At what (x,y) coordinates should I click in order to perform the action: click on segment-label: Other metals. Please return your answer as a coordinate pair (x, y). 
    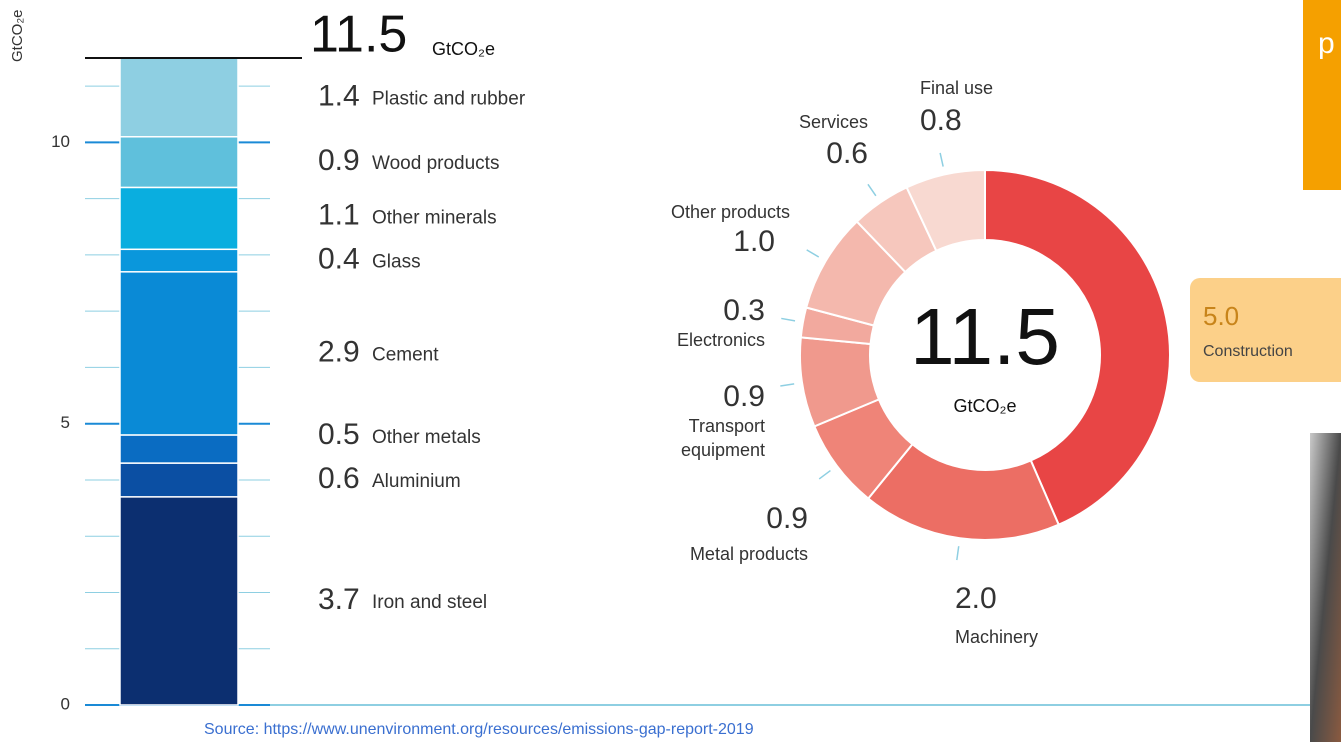
    Looking at the image, I should click on (426, 437).